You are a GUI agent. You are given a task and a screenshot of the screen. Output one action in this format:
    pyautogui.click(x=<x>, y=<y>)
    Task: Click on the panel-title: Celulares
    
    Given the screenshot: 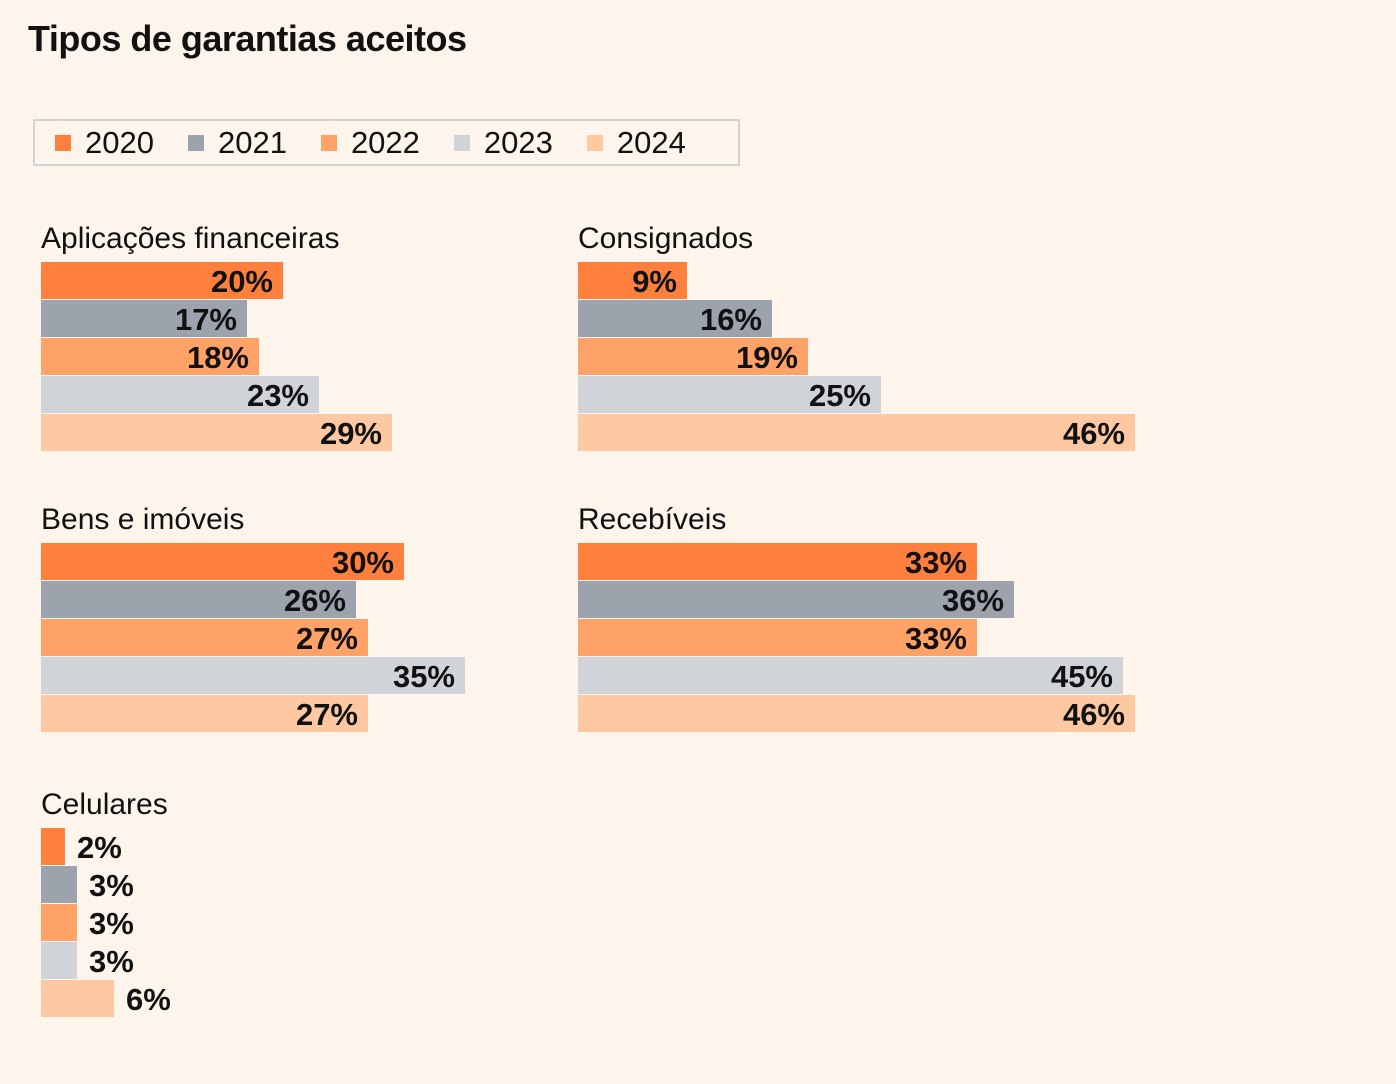 What is the action you would take?
    pyautogui.click(x=104, y=804)
    